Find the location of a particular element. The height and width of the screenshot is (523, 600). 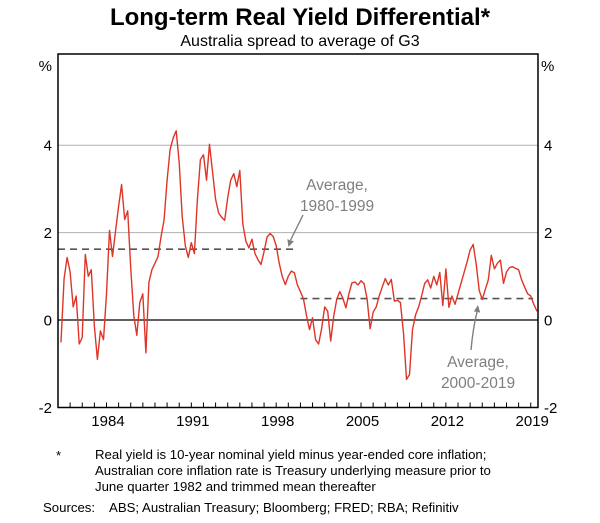

y-axis-label-right--2: -2 is located at coordinates (550, 408).